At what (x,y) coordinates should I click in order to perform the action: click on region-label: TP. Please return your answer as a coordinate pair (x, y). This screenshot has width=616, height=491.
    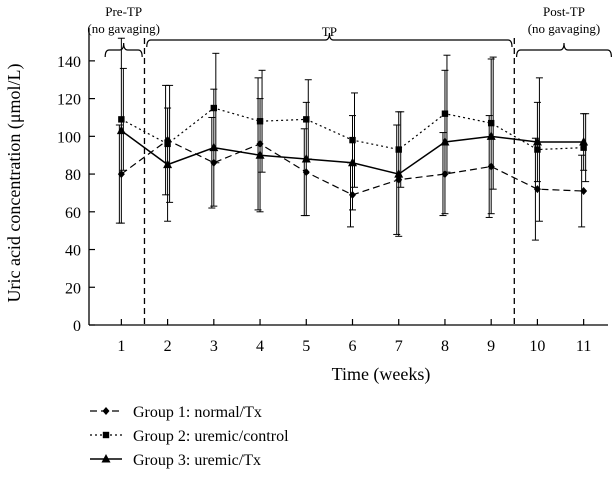
    Looking at the image, I should click on (329, 31).